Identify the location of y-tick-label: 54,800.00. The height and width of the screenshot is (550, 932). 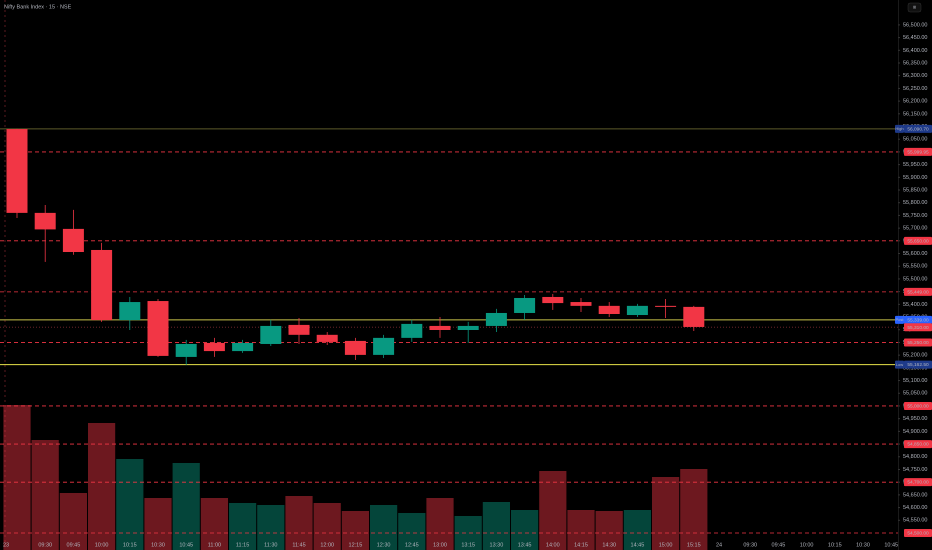
(915, 457).